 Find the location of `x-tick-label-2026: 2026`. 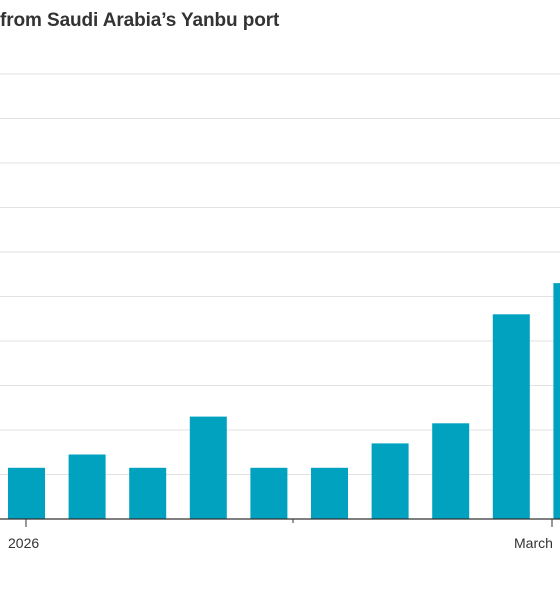

x-tick-label-2026: 2026 is located at coordinates (23, 543).